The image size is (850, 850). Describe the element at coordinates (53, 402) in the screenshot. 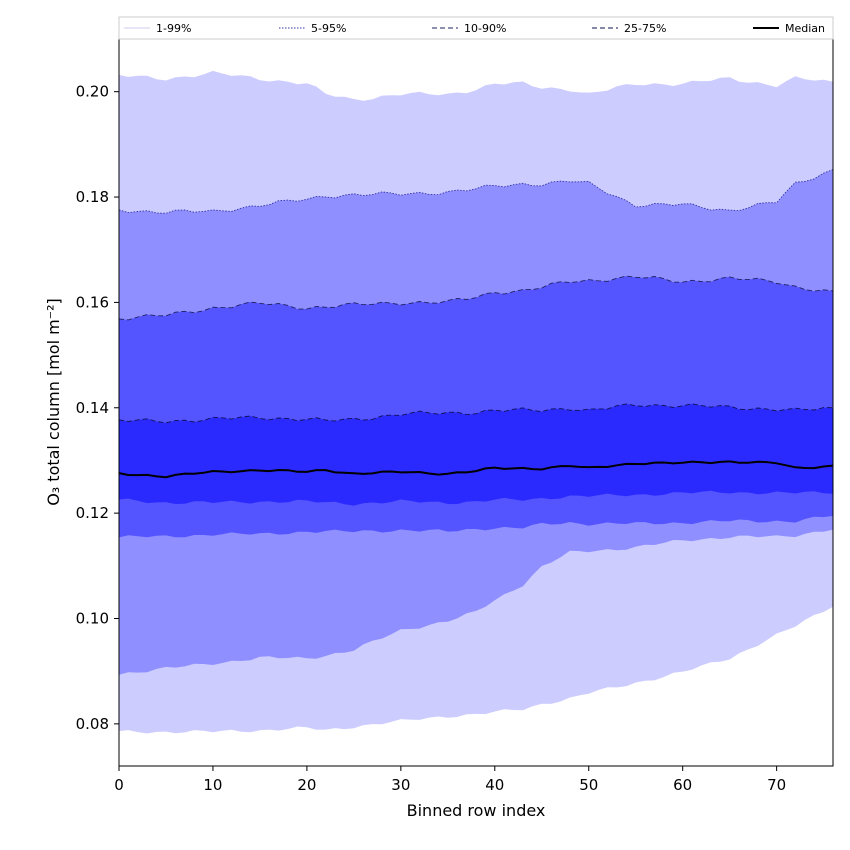

I see `y-axis-label: O₃ total column [mol m⁻²]` at that location.